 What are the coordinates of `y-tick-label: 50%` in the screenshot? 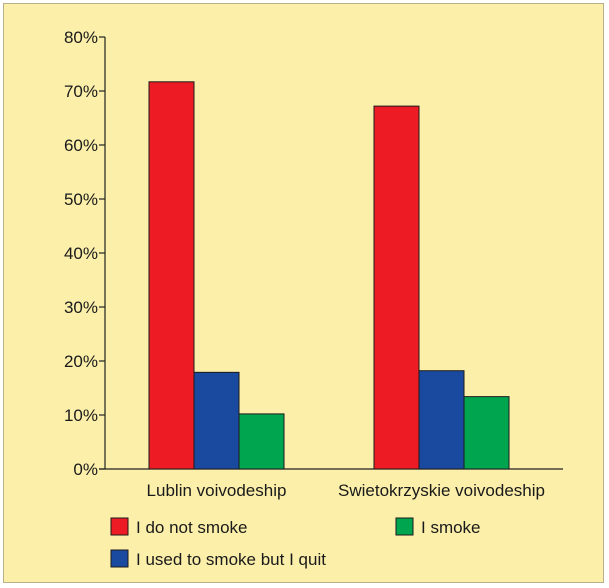 It's located at (81, 199).